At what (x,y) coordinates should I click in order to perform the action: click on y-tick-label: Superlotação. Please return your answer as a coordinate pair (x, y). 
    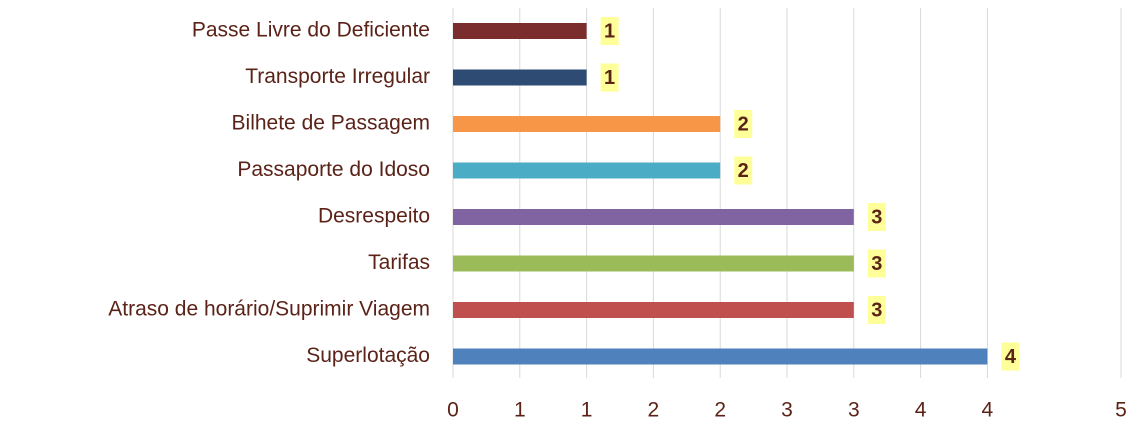
    Looking at the image, I should click on (368, 355).